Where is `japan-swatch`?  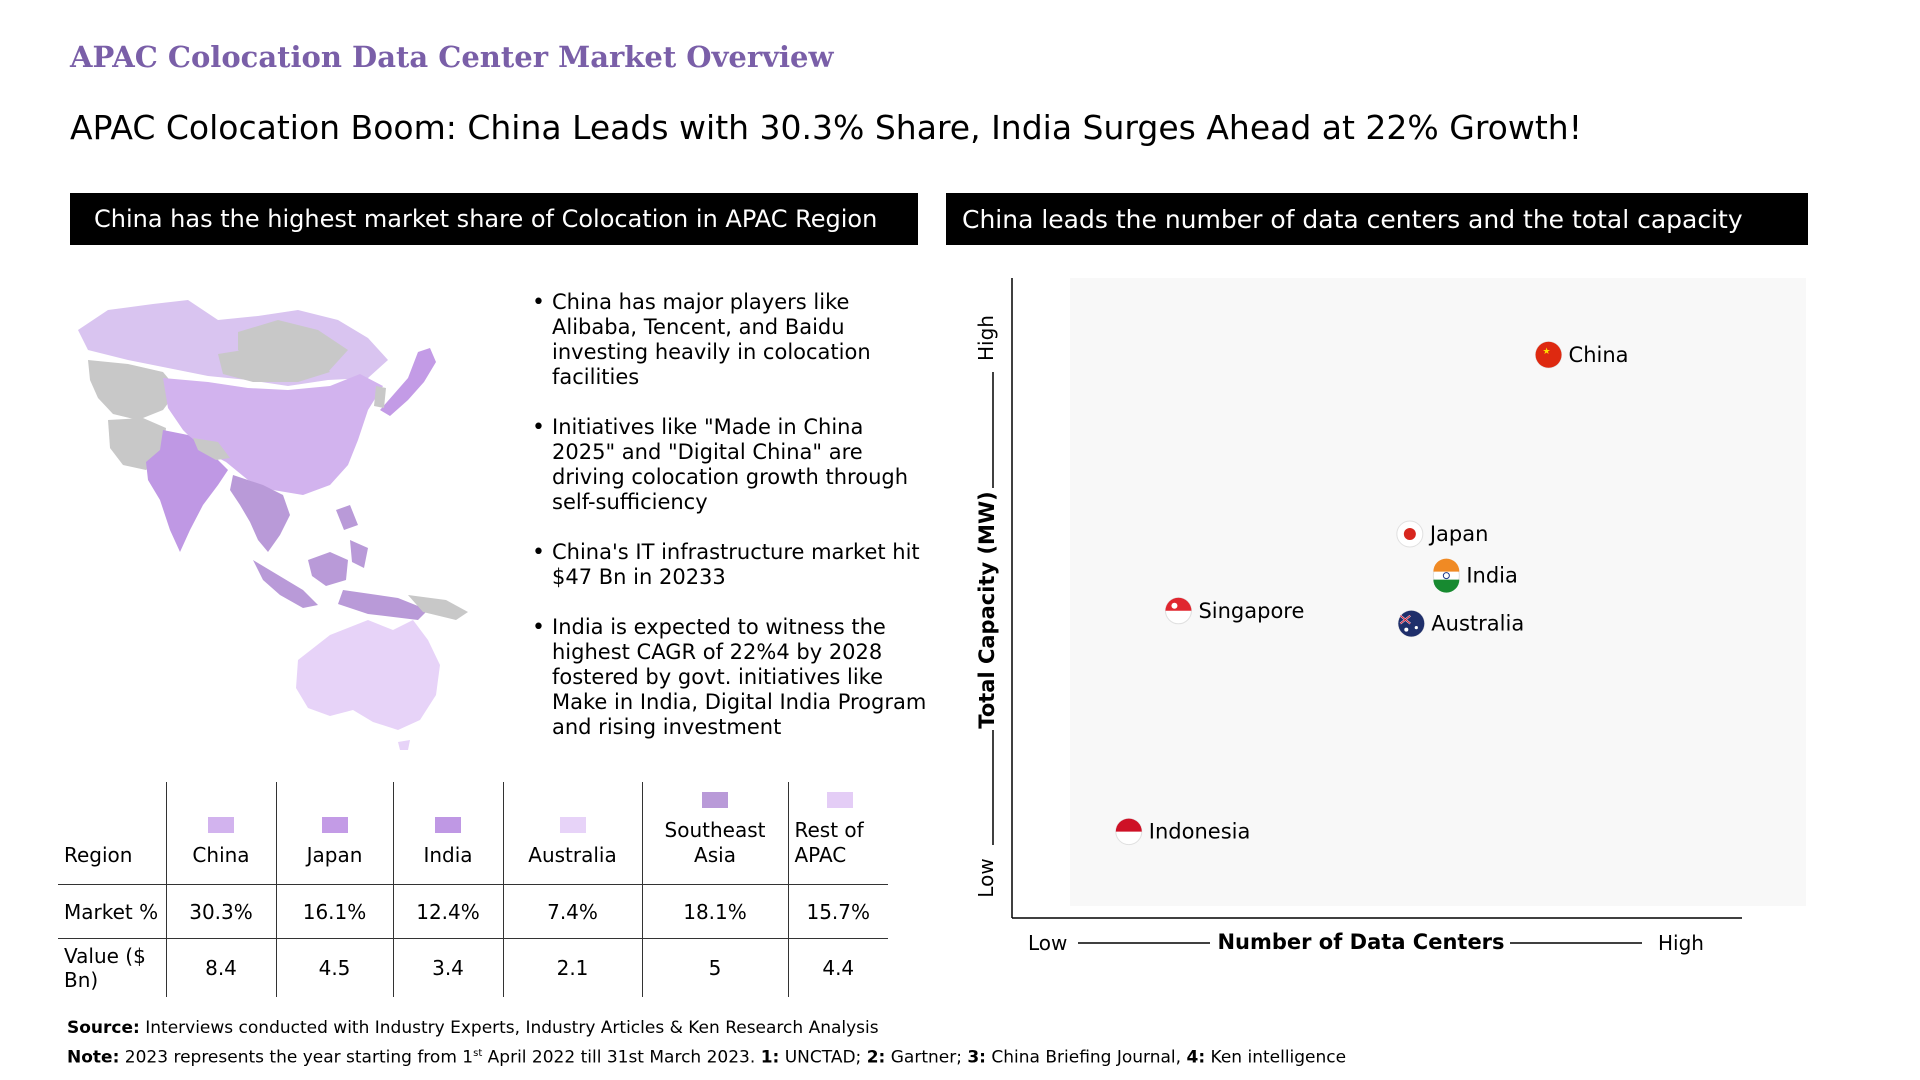 japan-swatch is located at coordinates (334, 825).